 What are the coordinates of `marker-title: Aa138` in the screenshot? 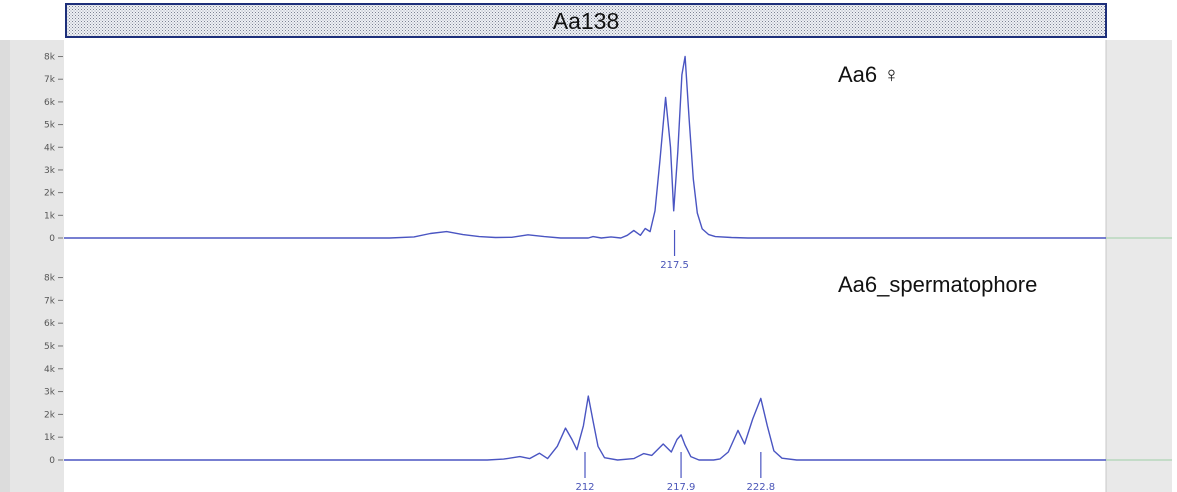 It's located at (586, 21).